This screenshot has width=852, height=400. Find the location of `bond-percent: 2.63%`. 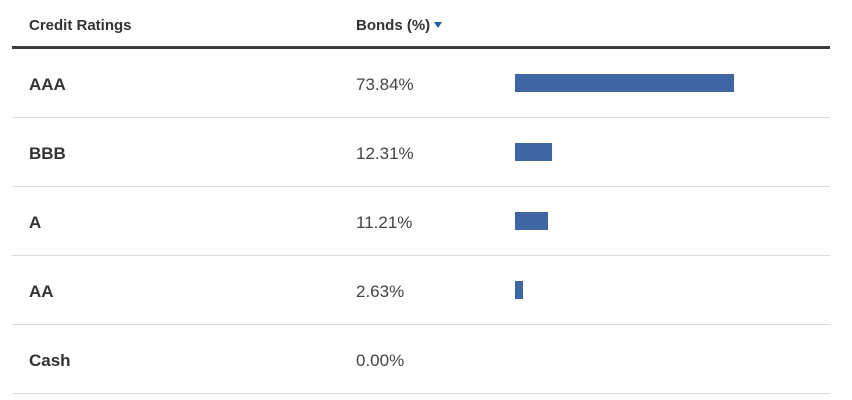

bond-percent: 2.63% is located at coordinates (380, 291).